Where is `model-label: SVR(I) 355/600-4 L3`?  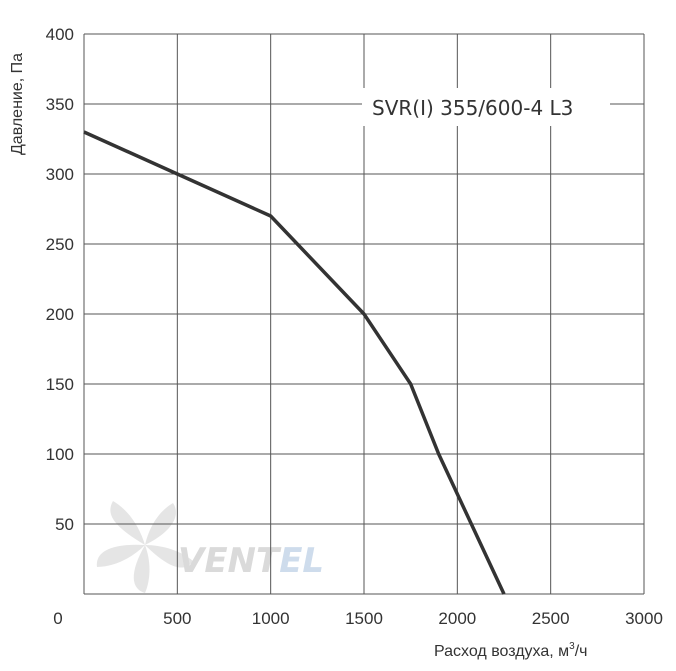
model-label: SVR(I) 355/600-4 L3 is located at coordinates (472, 108).